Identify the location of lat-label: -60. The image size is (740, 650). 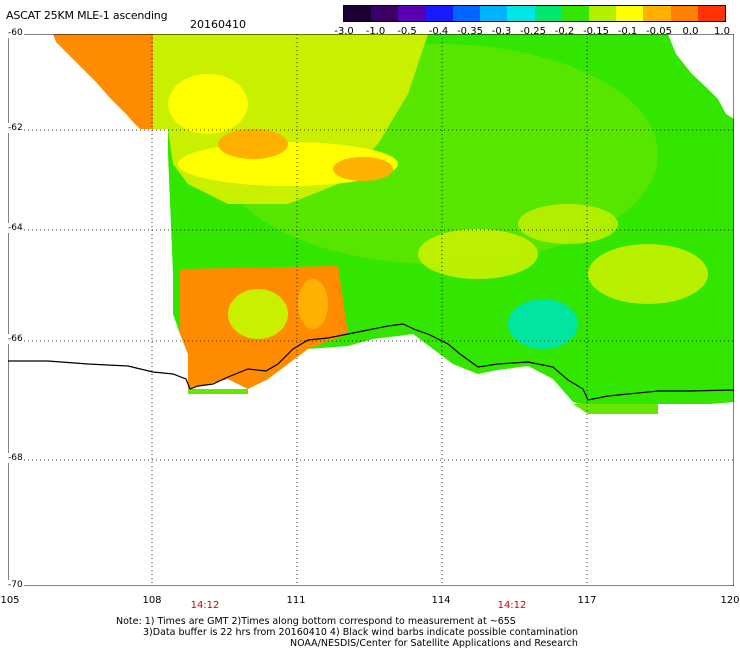
(15, 33).